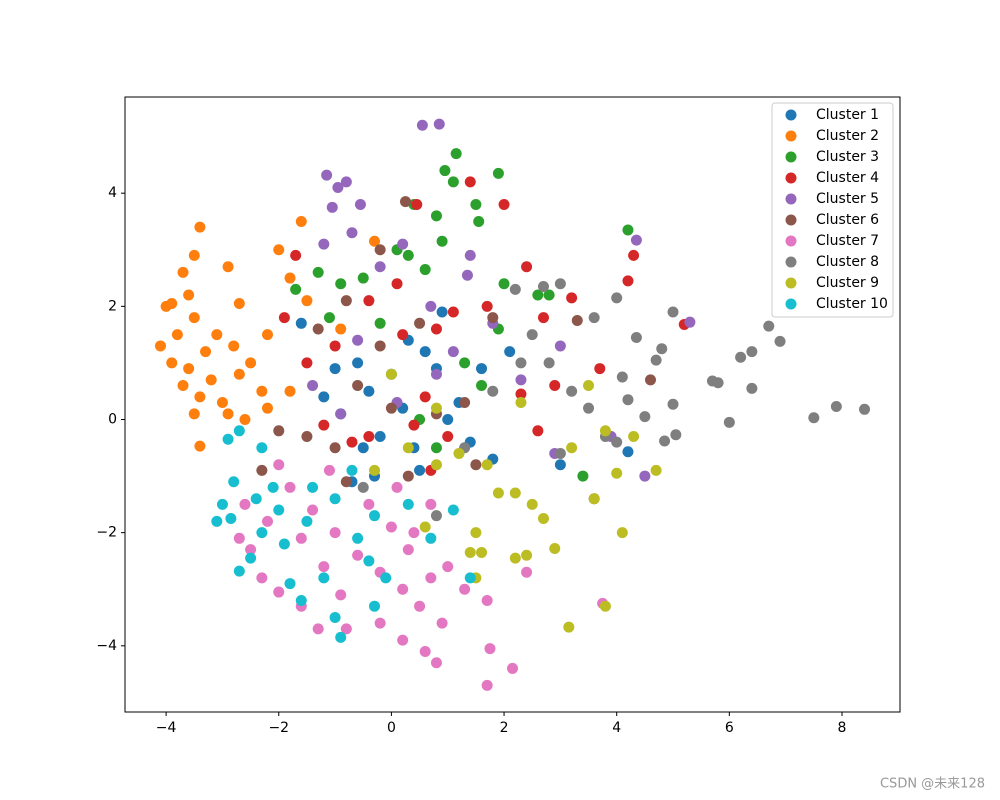 This screenshot has height=800, width=1000. What do you see at coordinates (343, 534) in the screenshot?
I see `series` at bounding box center [343, 534].